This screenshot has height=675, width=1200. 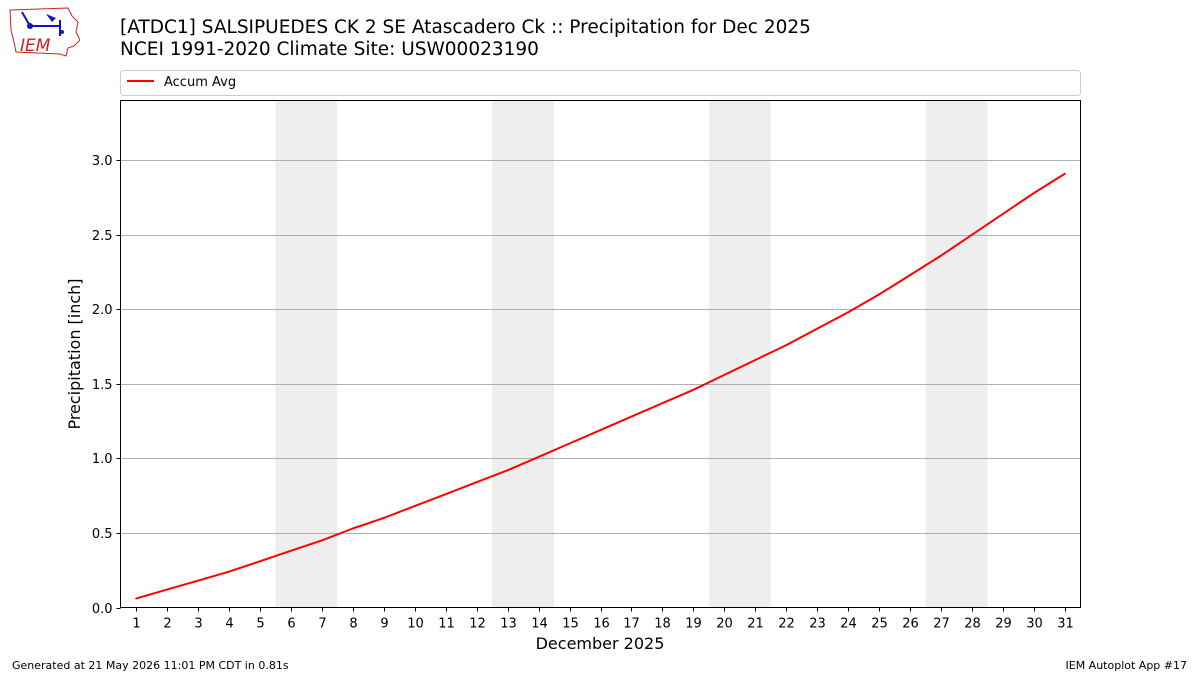 What do you see at coordinates (817, 624) in the screenshot?
I see `x-tick-label-23: 23` at bounding box center [817, 624].